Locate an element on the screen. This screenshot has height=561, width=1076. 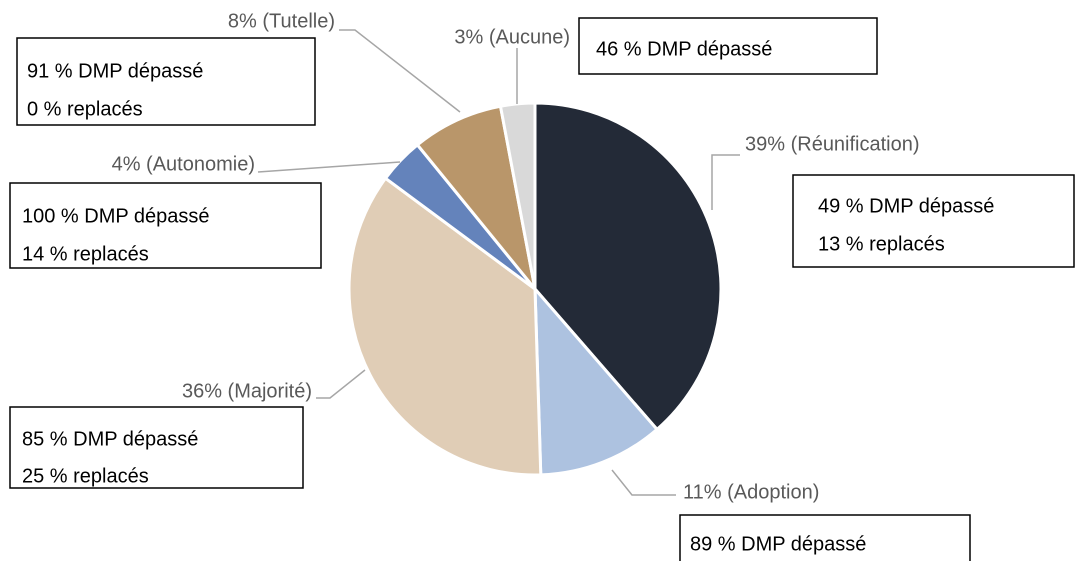
annotation-text: 25 % replacés is located at coordinates (85, 476).